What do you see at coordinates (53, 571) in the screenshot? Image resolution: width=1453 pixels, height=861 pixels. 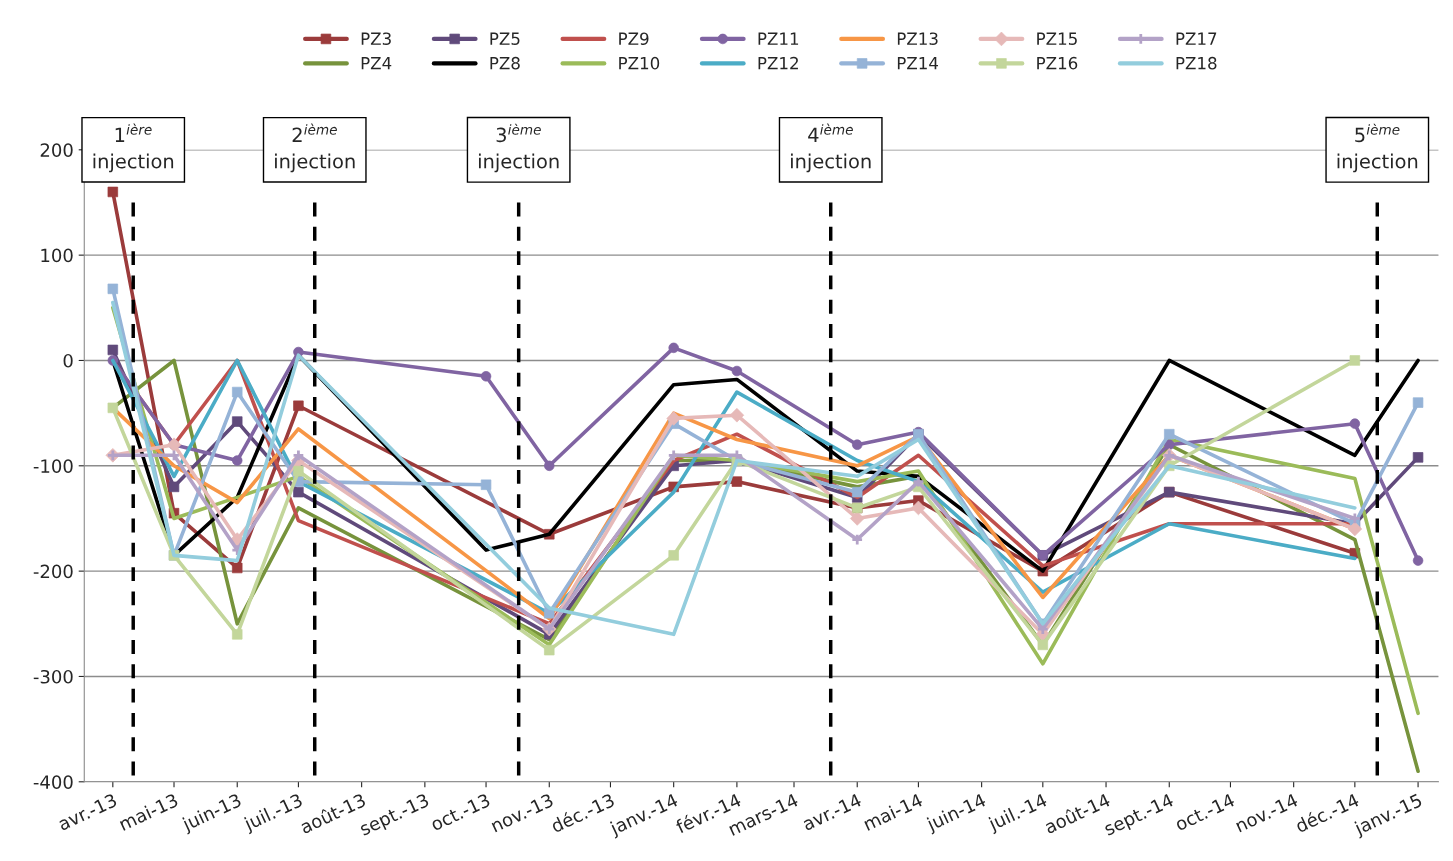 I see `y-tick-label: -200` at bounding box center [53, 571].